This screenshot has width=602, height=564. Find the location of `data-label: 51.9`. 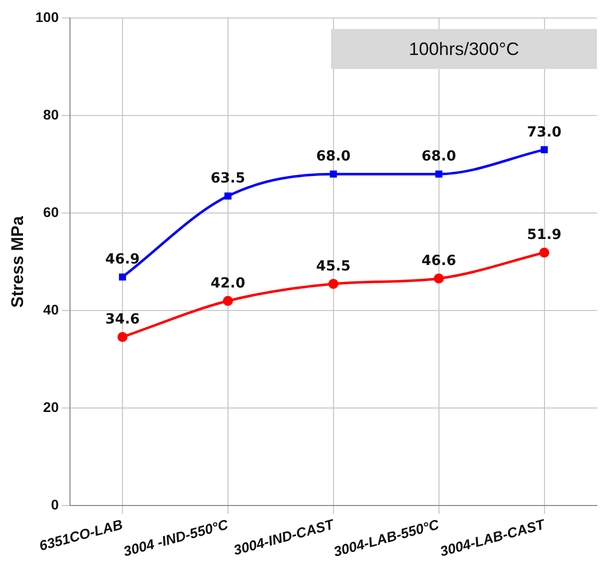

data-label: 51.9 is located at coordinates (544, 235).